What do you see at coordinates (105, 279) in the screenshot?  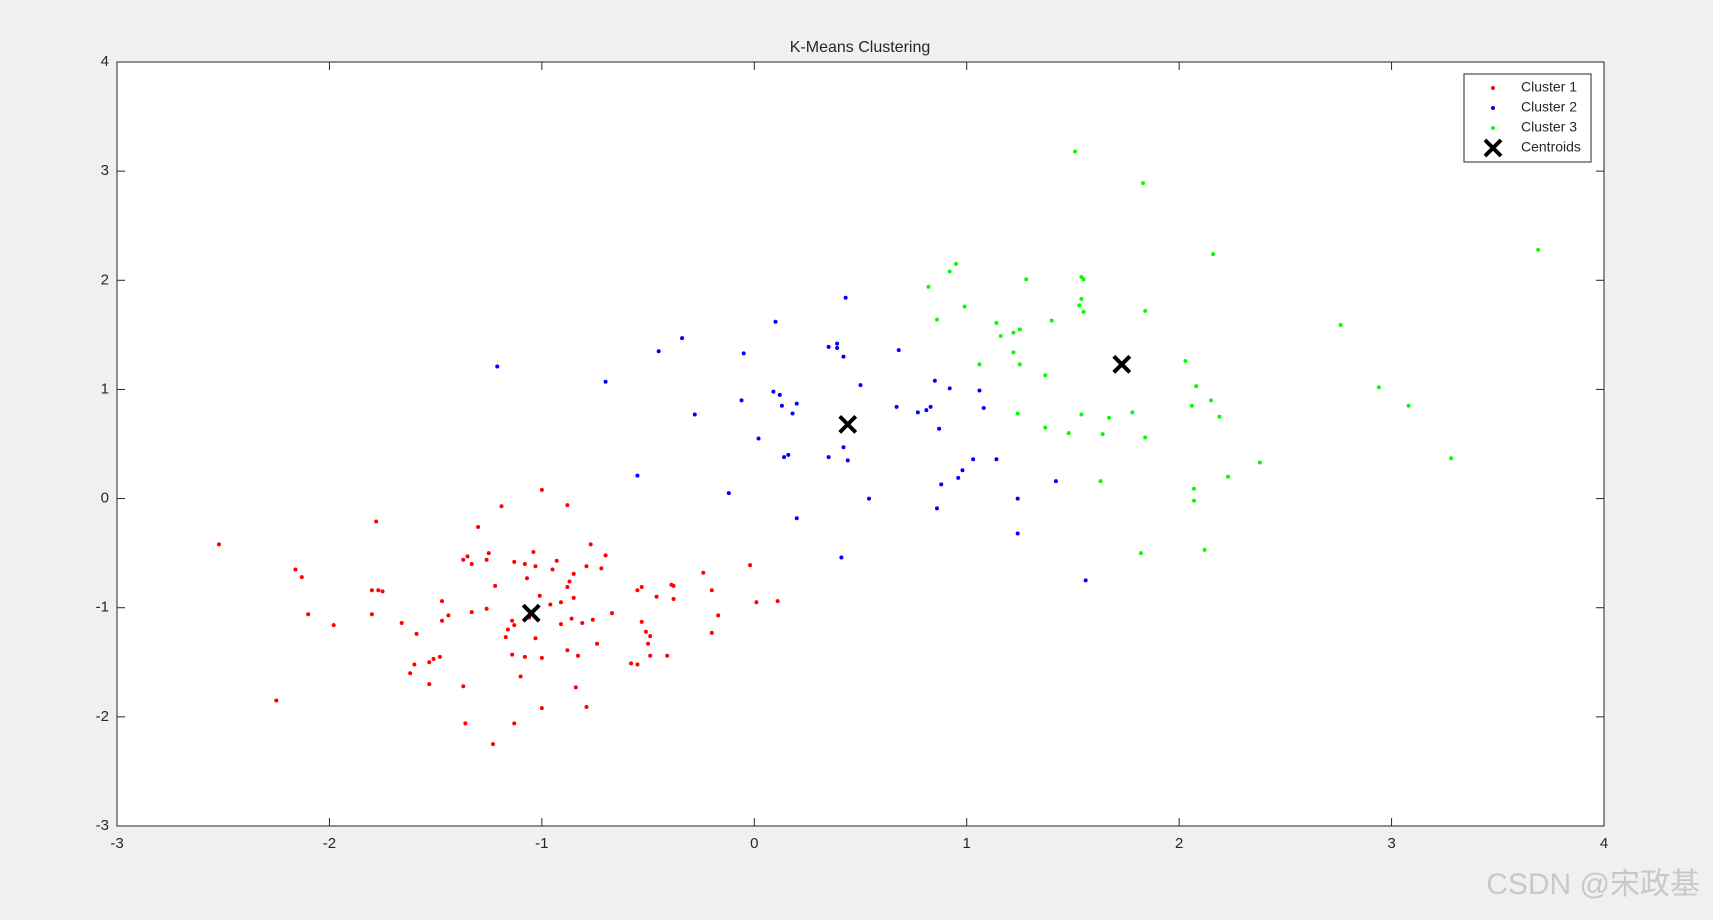 I see `y-tick-label: 2` at bounding box center [105, 279].